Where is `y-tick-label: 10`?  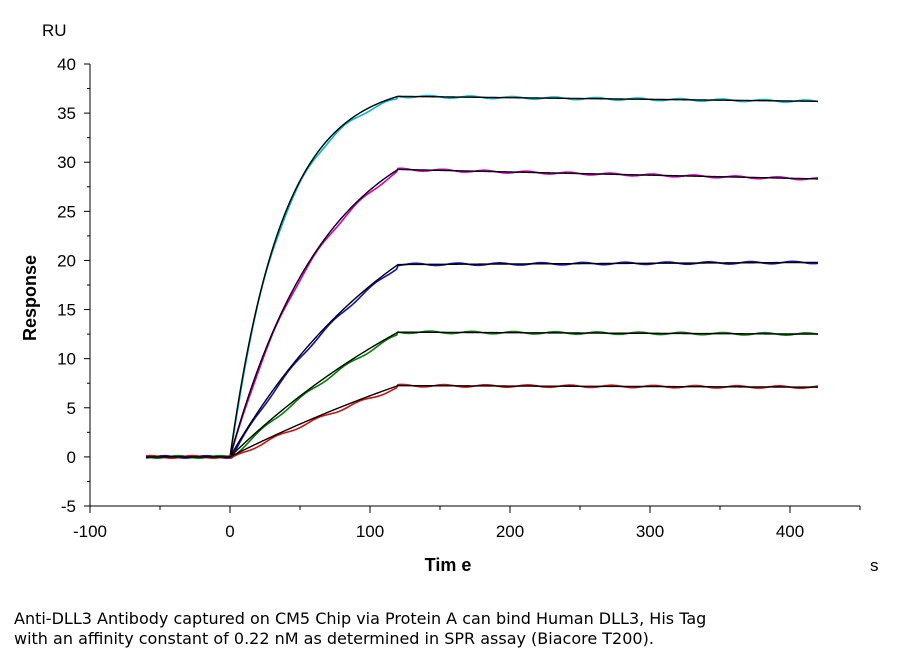 y-tick-label: 10 is located at coordinates (66, 359).